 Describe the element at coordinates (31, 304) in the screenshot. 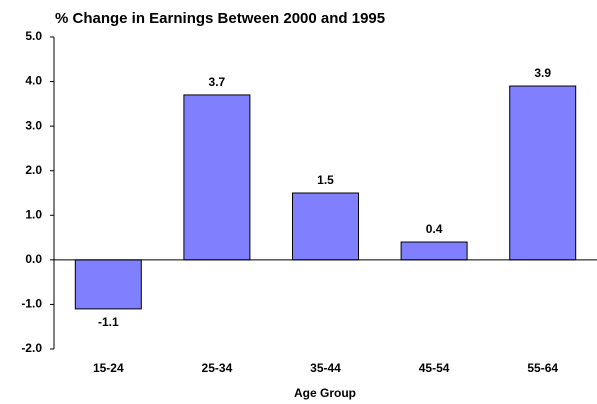

I see `y-tick-label: -1.0` at that location.